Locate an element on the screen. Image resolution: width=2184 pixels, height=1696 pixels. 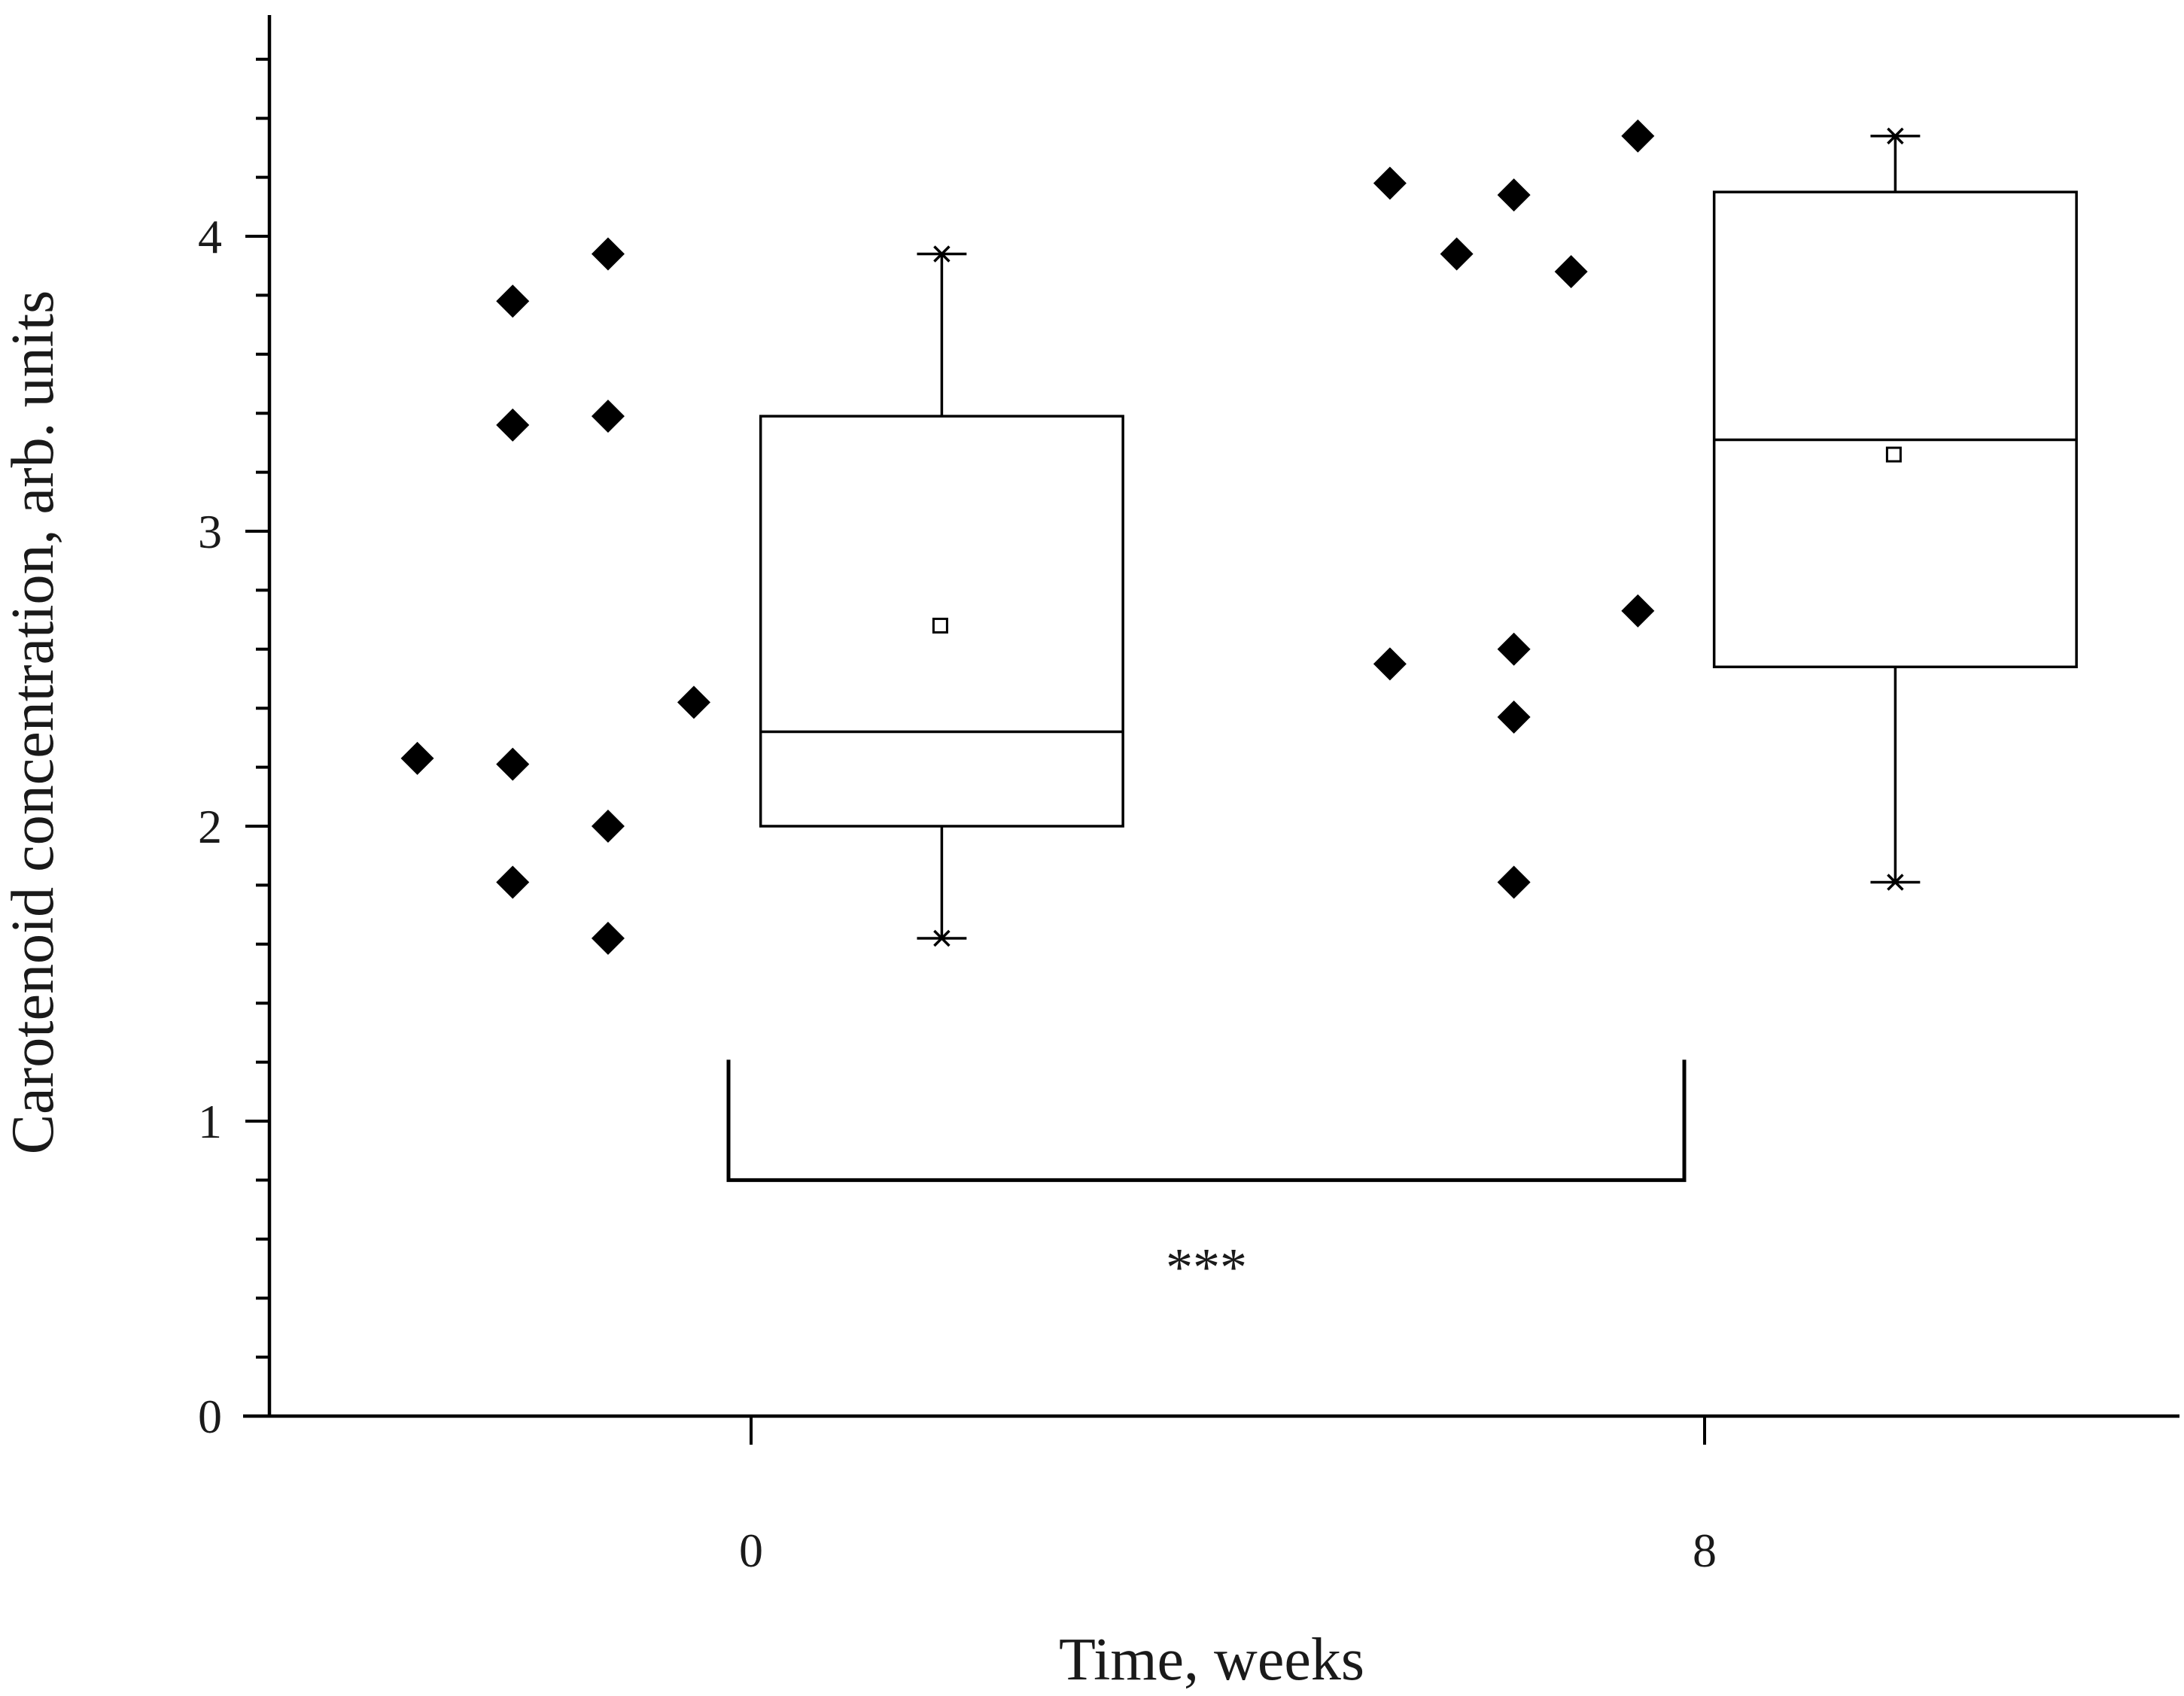
y-tick-label: 0 is located at coordinates (210, 1417).